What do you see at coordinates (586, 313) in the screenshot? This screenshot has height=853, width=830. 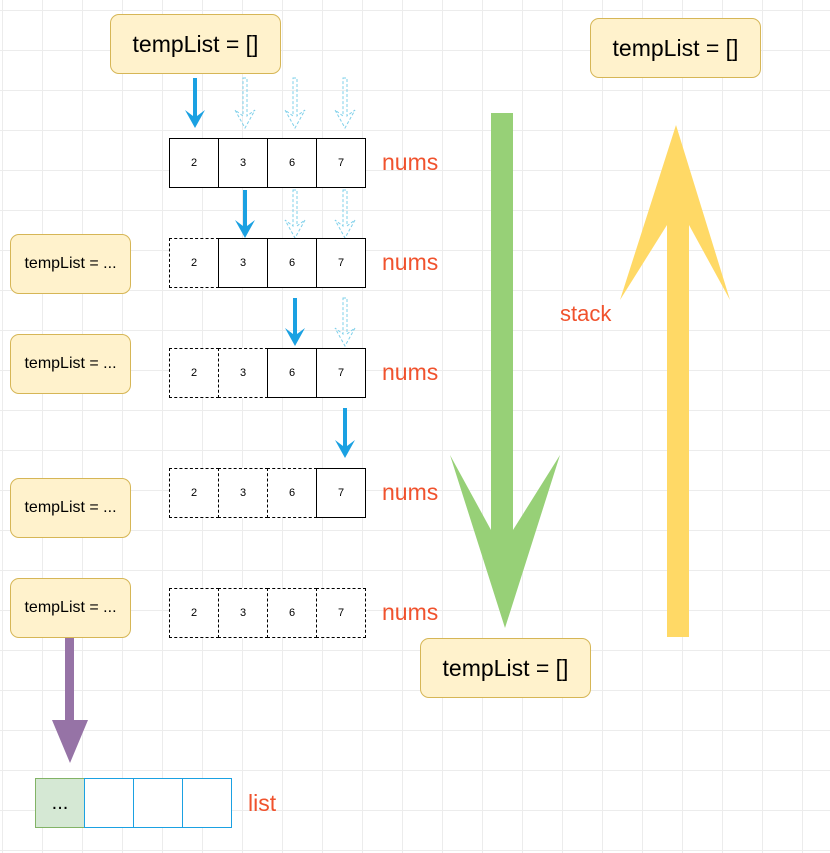 I see `stack-label: stack` at bounding box center [586, 313].